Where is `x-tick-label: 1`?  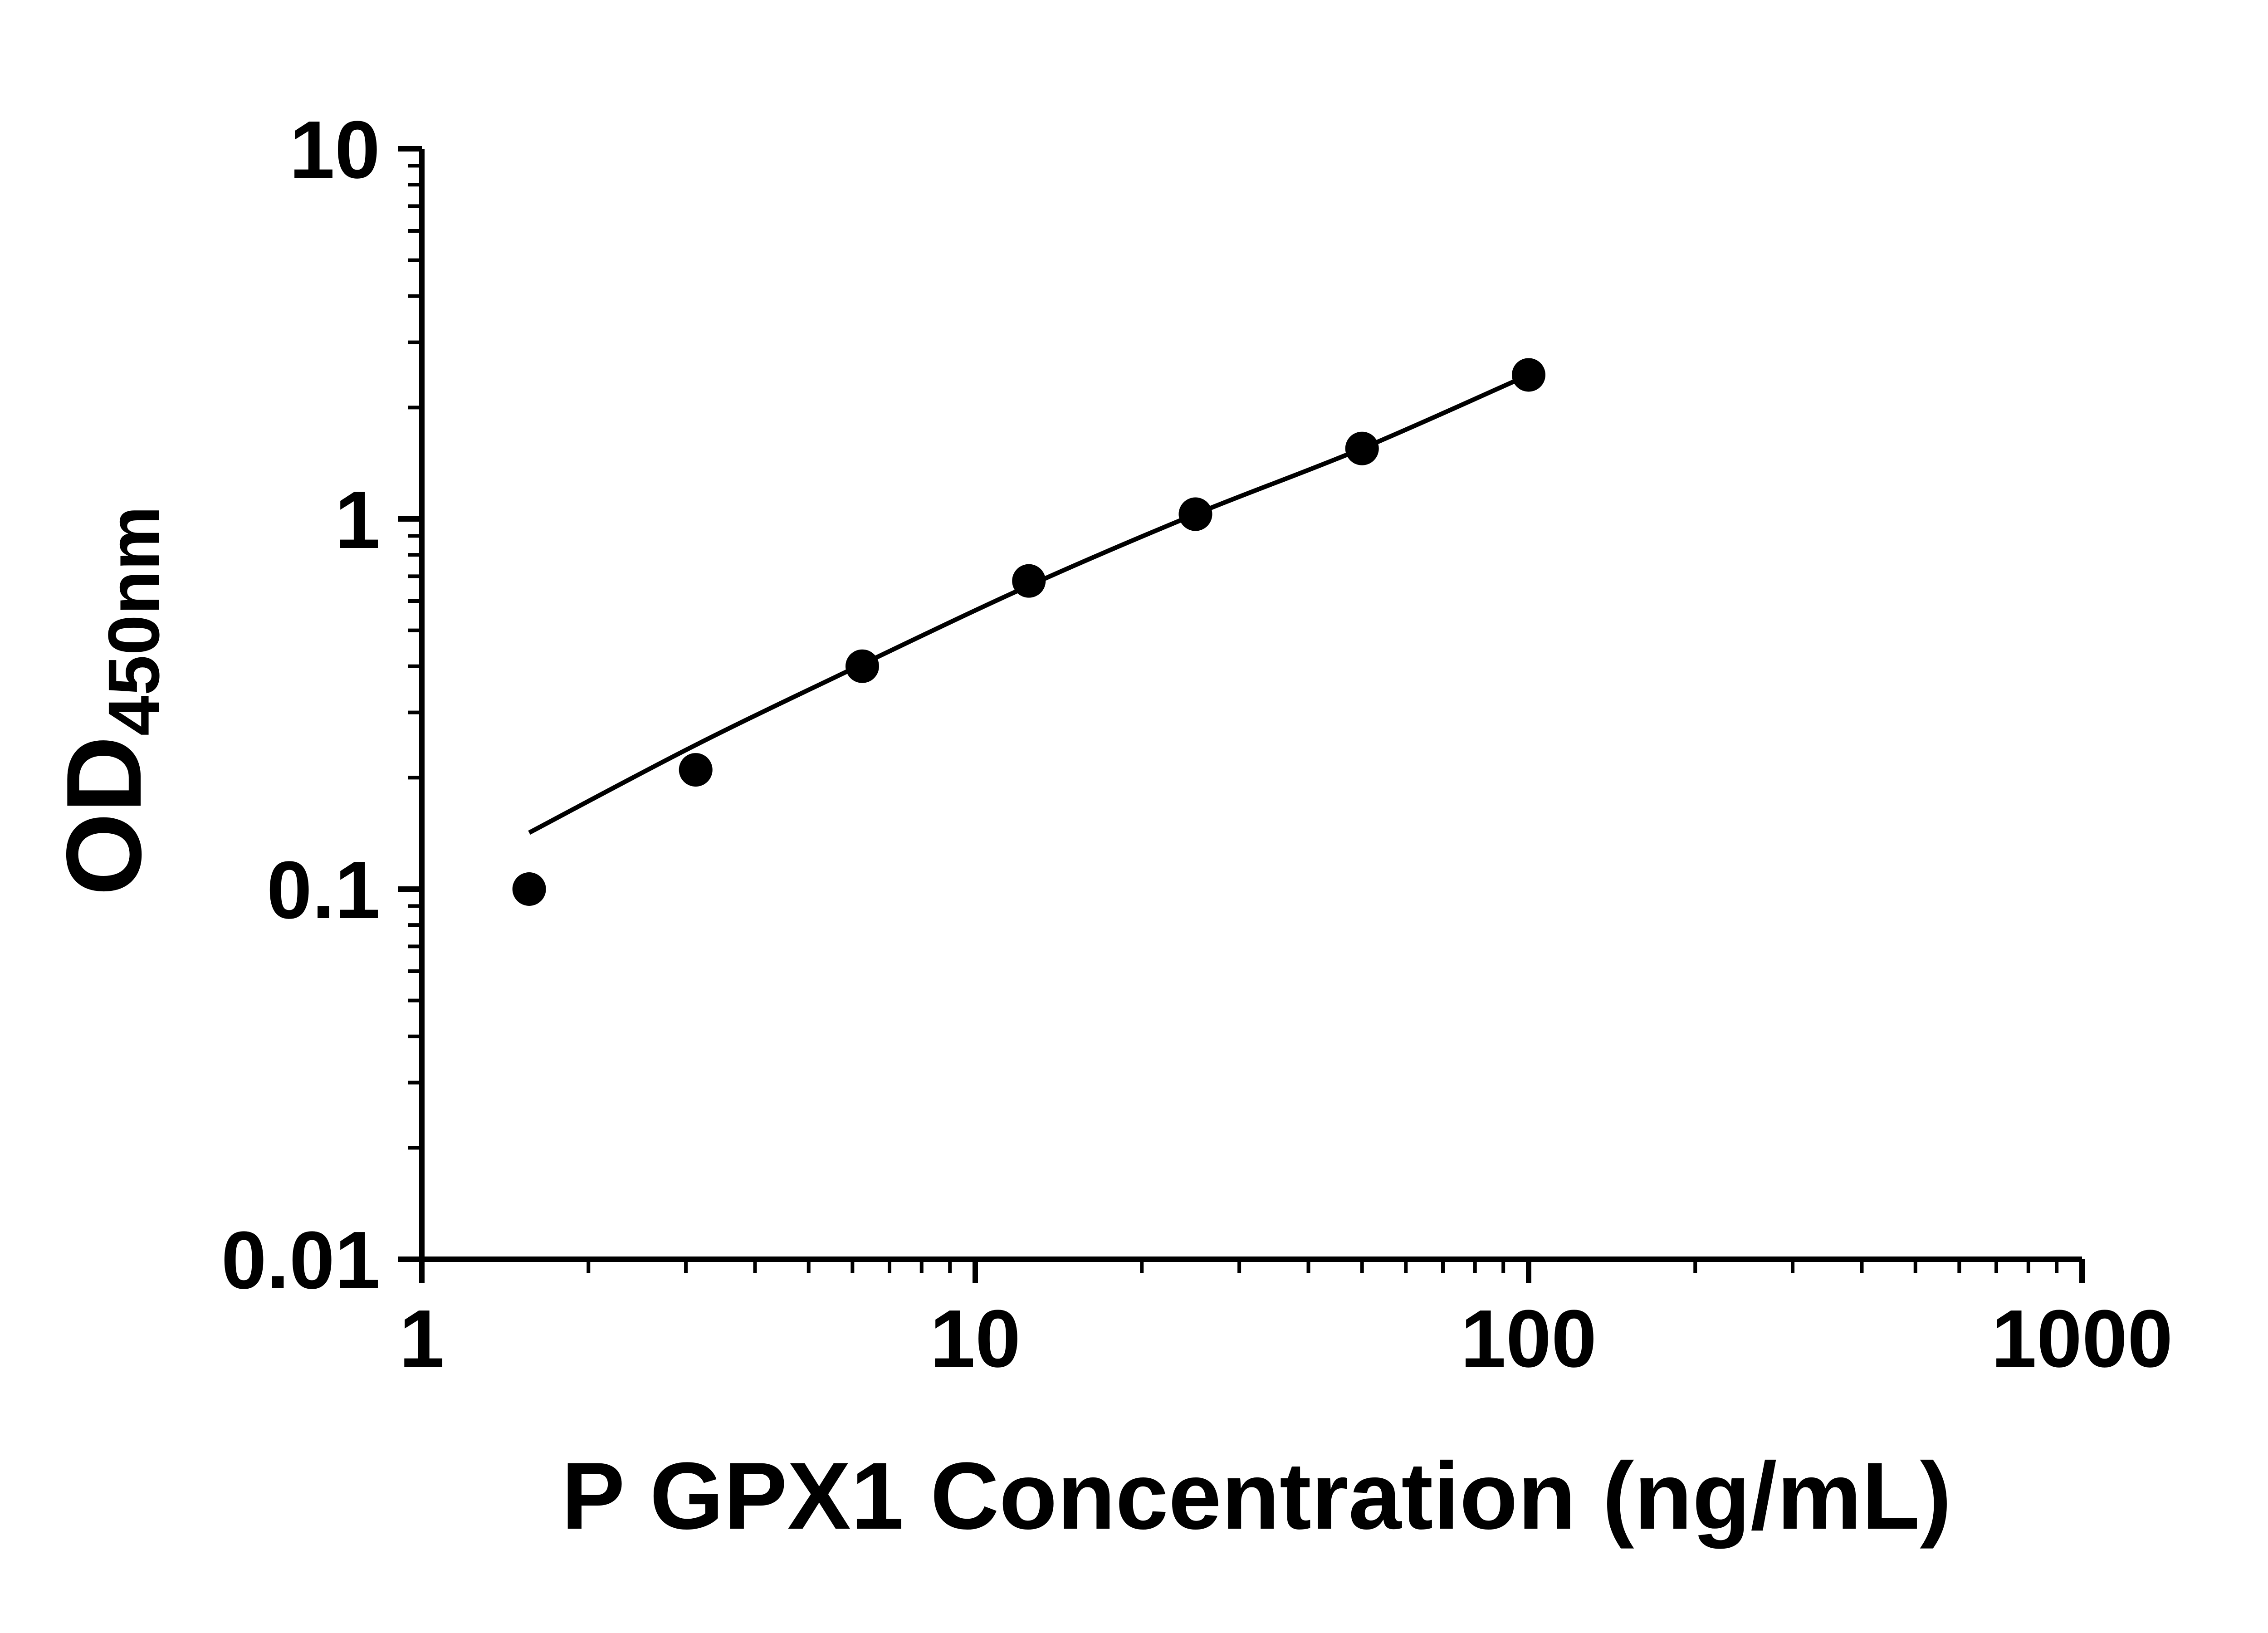
x-tick-label: 1 is located at coordinates (422, 1338).